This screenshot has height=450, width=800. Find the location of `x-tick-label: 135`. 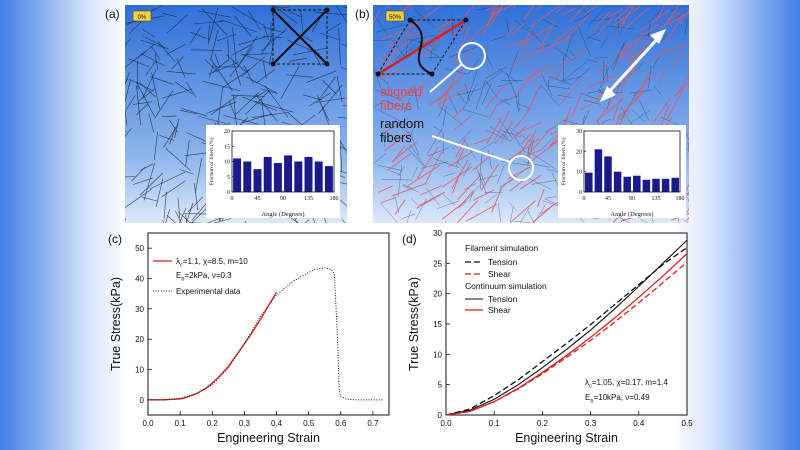

x-tick-label: 135 is located at coordinates (308, 199).